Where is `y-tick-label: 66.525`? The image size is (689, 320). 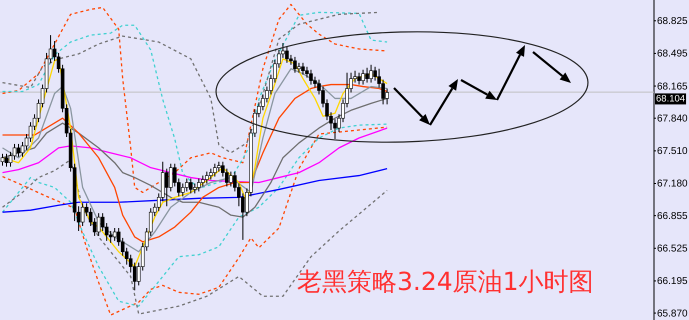 y-tick-label: 66.525 is located at coordinates (672, 248).